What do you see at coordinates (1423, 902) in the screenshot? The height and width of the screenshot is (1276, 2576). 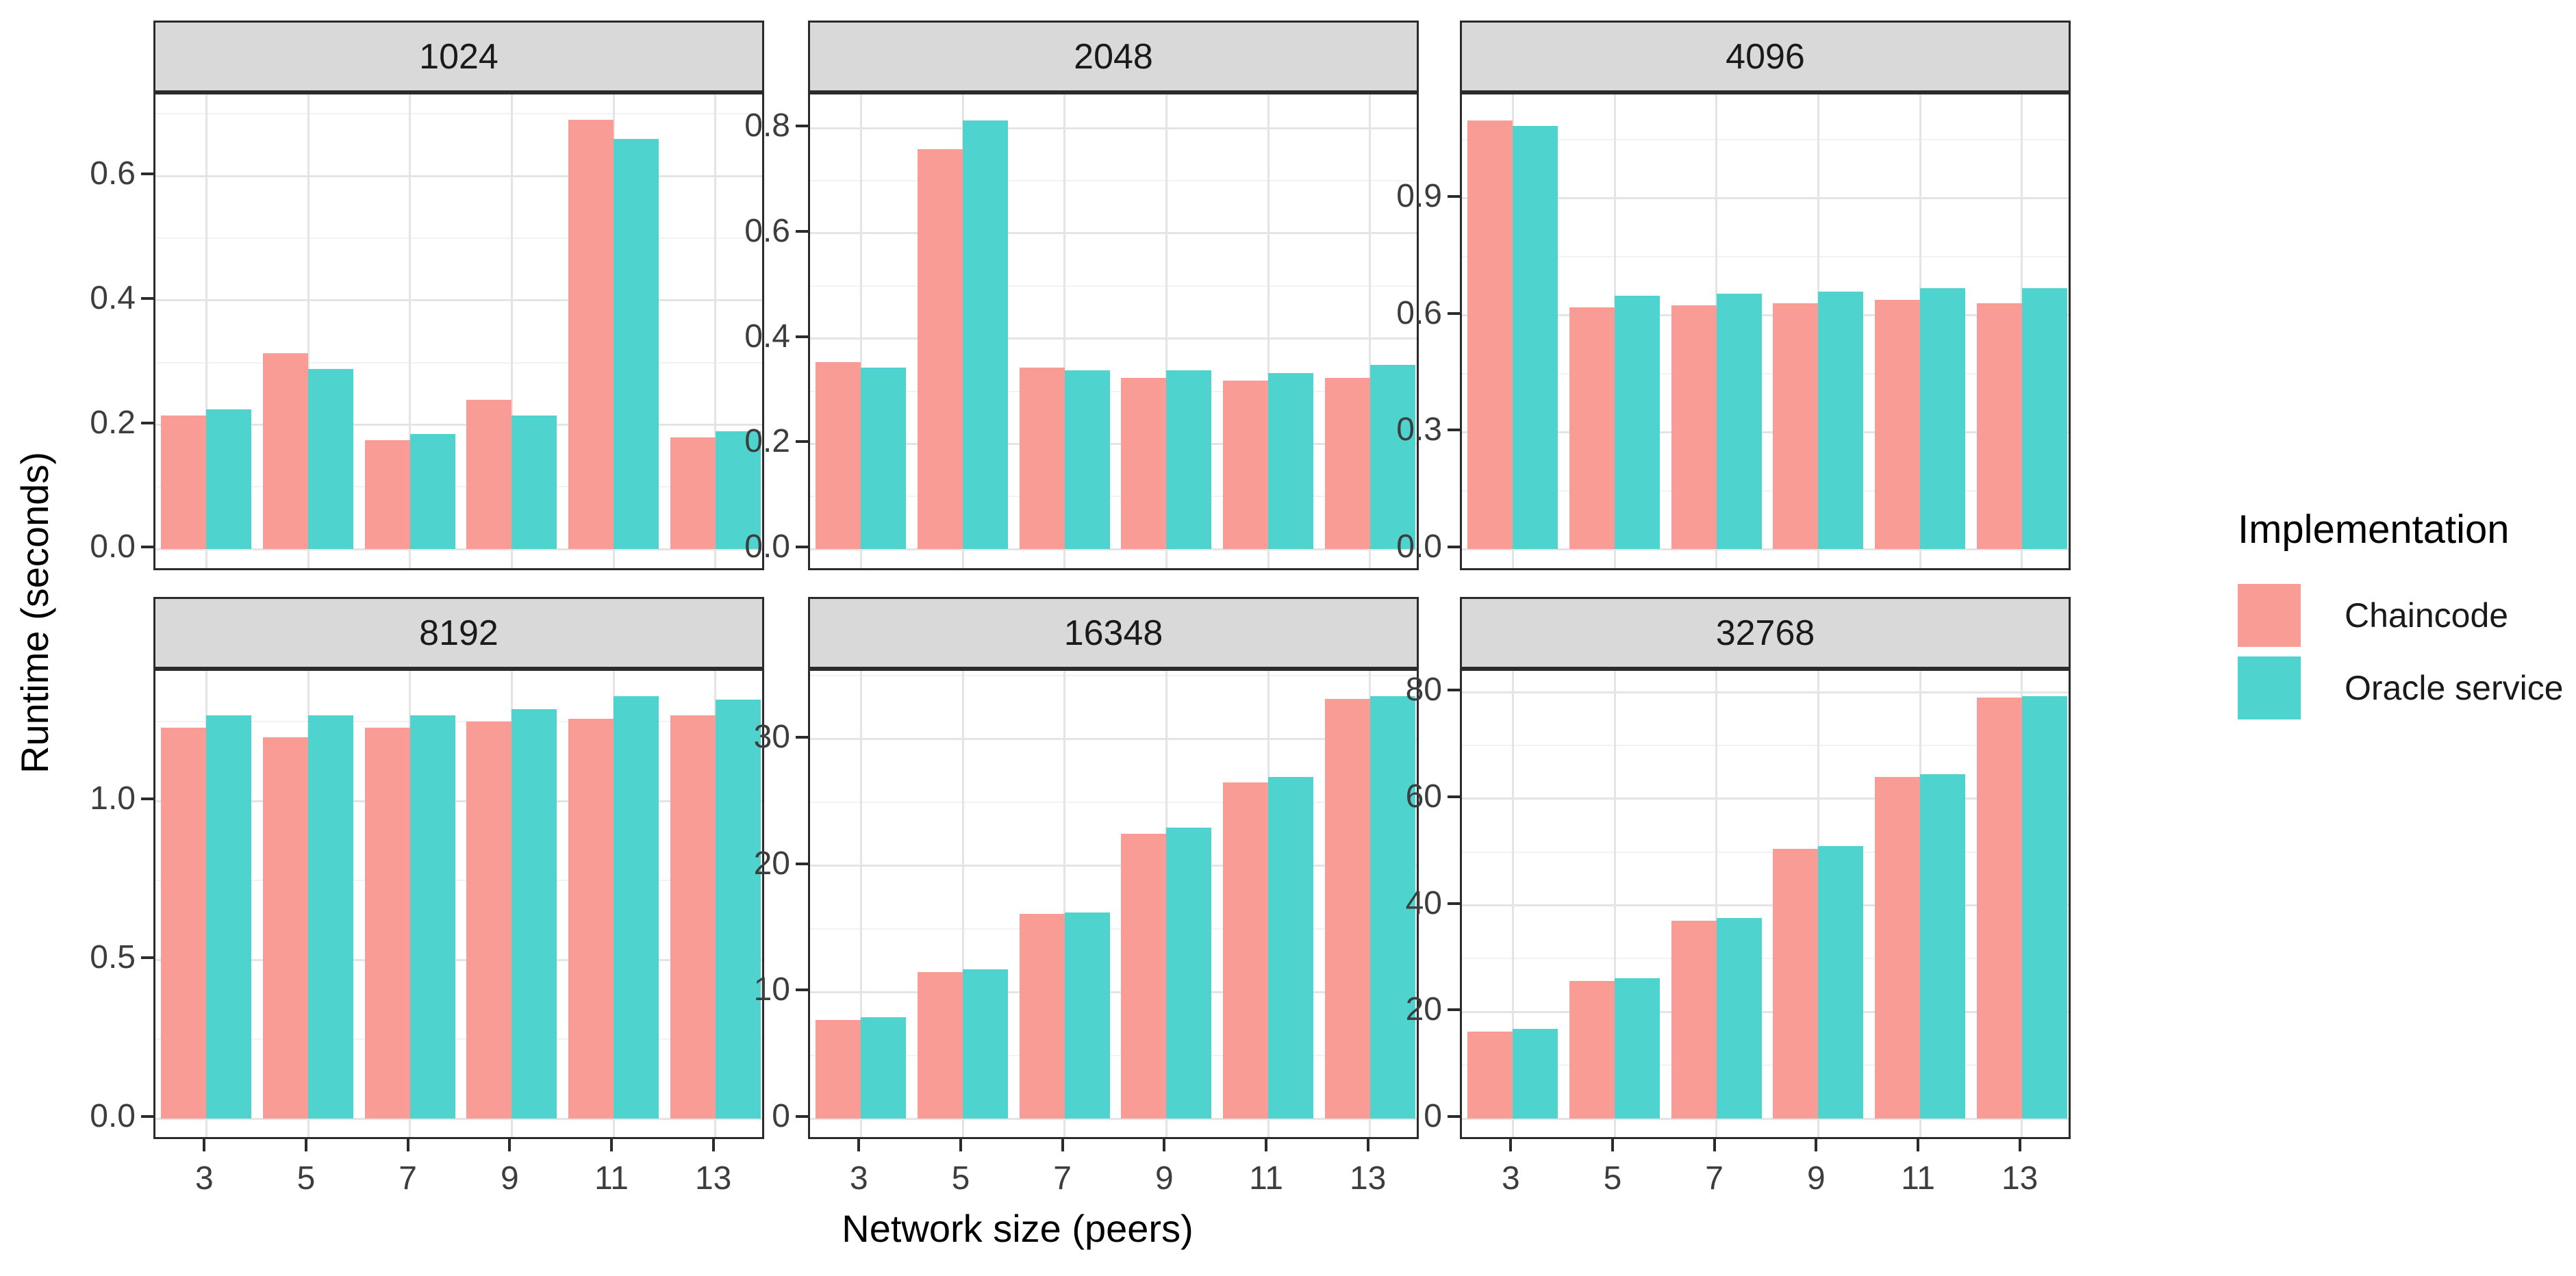 I see `y-tick-label: 40` at bounding box center [1423, 902].